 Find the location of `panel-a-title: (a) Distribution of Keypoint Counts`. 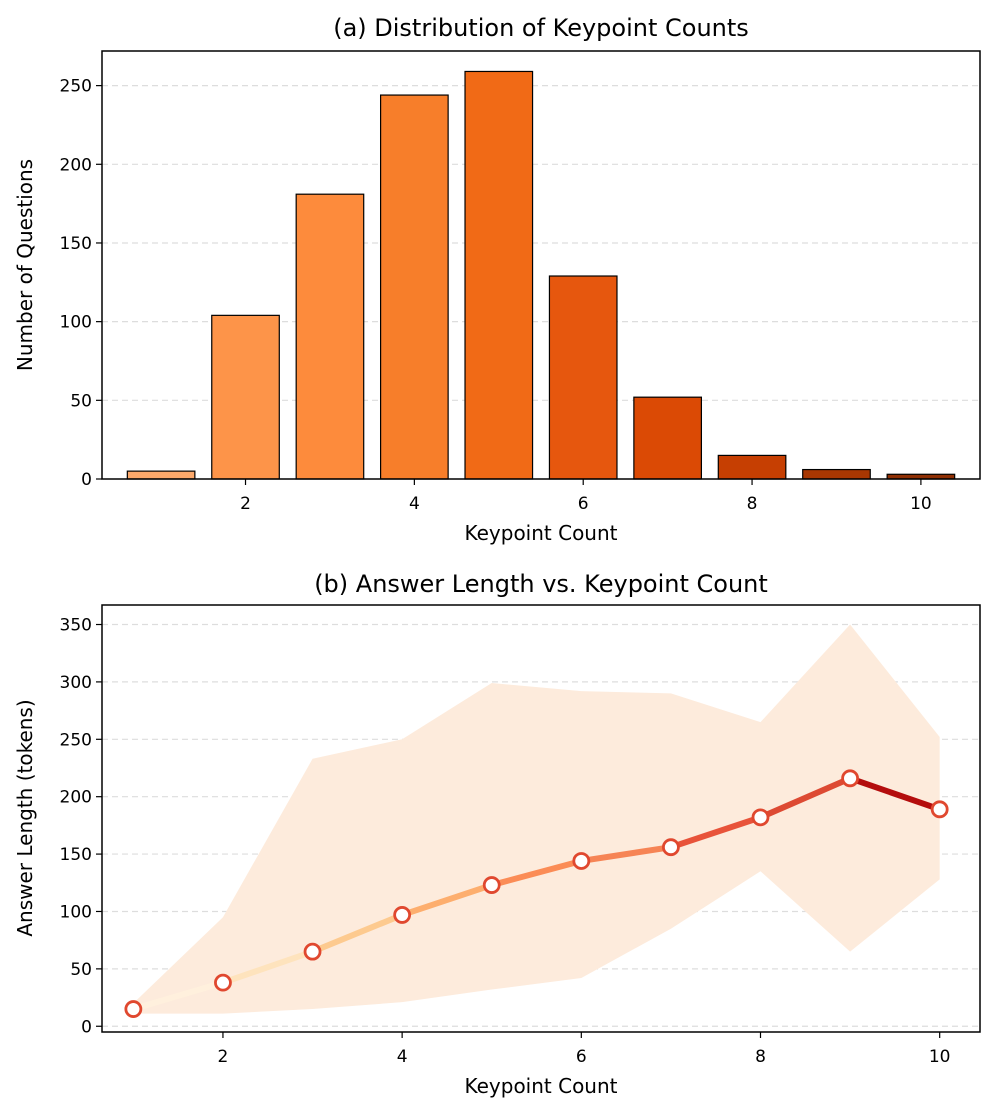

panel-a-title: (a) Distribution of Keypoint Counts is located at coordinates (541, 28).